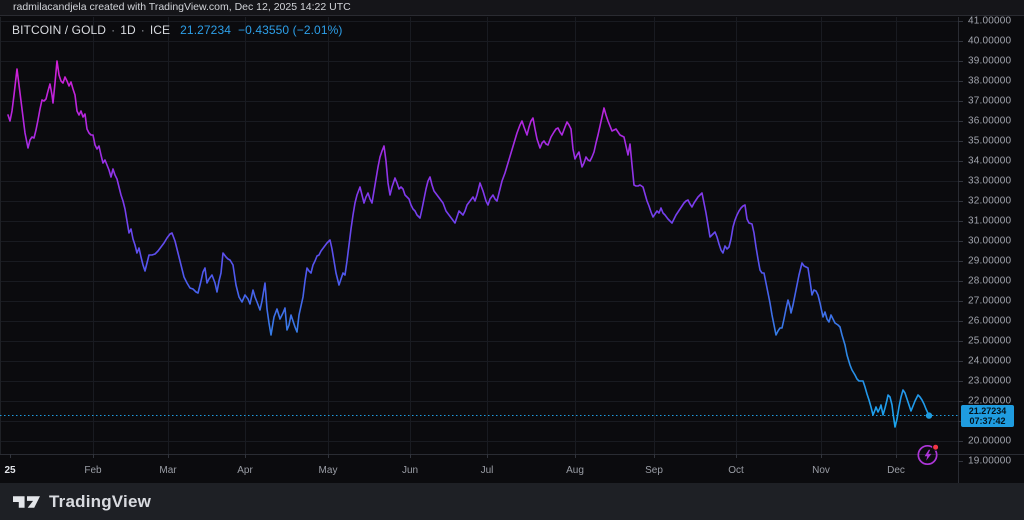 This screenshot has height=520, width=1024. I want to click on bar-countdown: 07:37:42, so click(987, 420).